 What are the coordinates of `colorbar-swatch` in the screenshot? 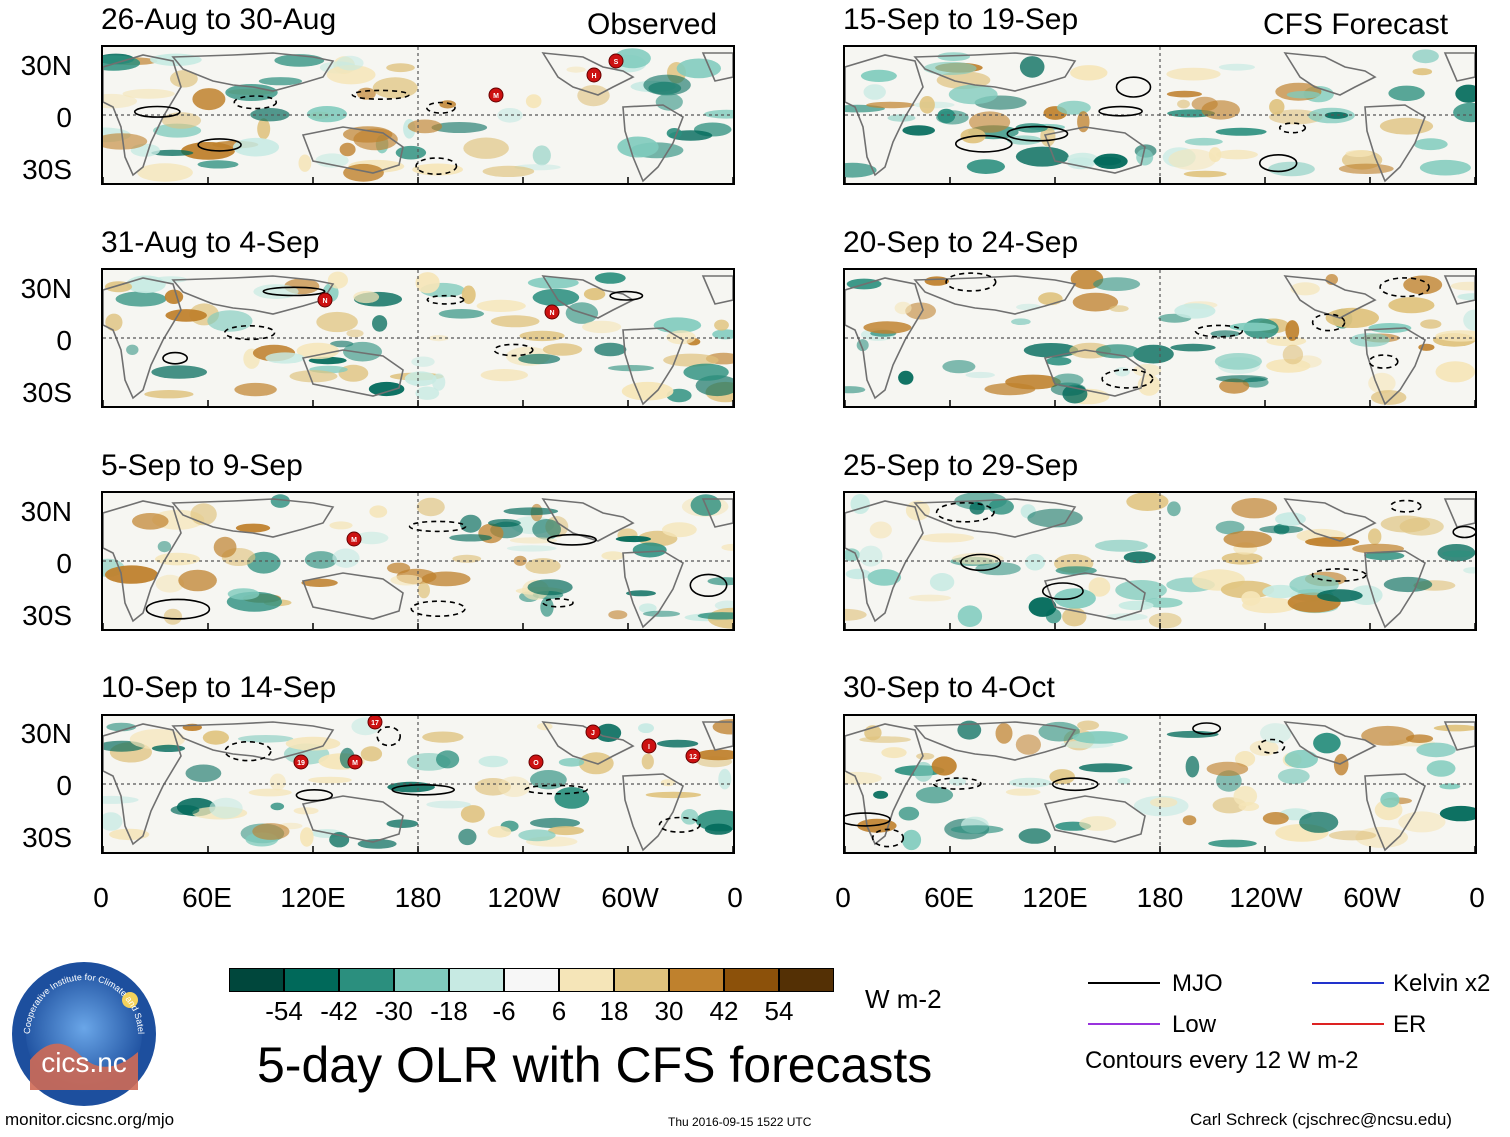 It's located at (586, 980).